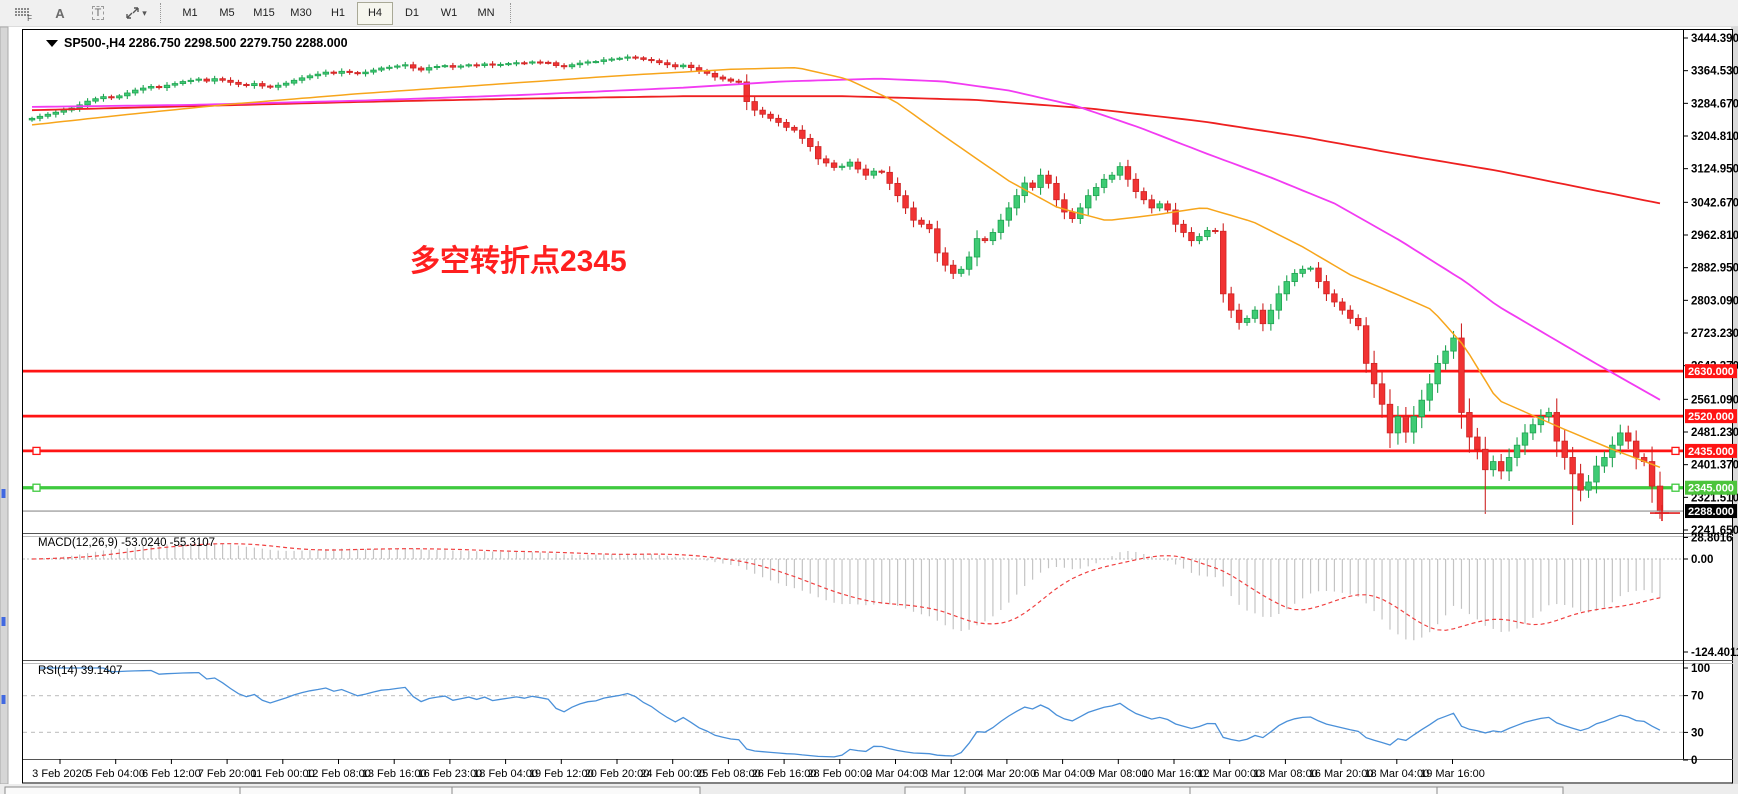 This screenshot has height=794, width=1738. Describe the element at coordinates (1714, 39) in the screenshot. I see `svg-text: 3444.390` at that location.